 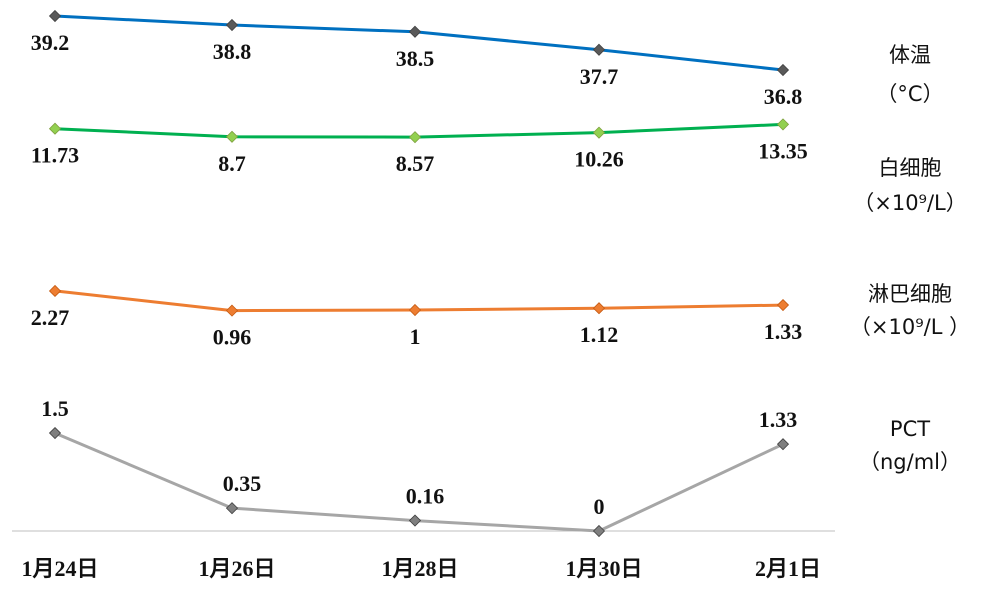 I want to click on series-names: 体温 （°C） 白细胞 （×10⁹/L） 淋巴细胞 （×10⁹/L ） PCT （ng/ml）, so click(x=910, y=258).